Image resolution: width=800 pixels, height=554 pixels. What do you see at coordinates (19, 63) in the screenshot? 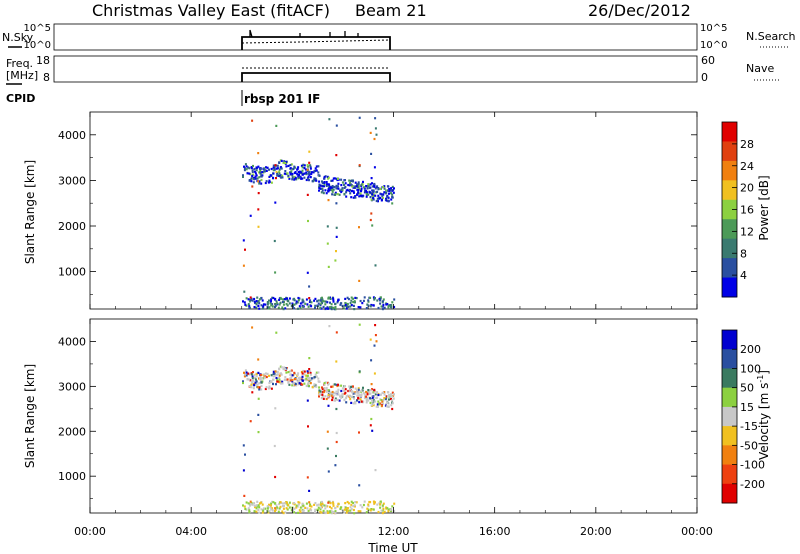
I see `freq-label: Freq.` at bounding box center [19, 63].